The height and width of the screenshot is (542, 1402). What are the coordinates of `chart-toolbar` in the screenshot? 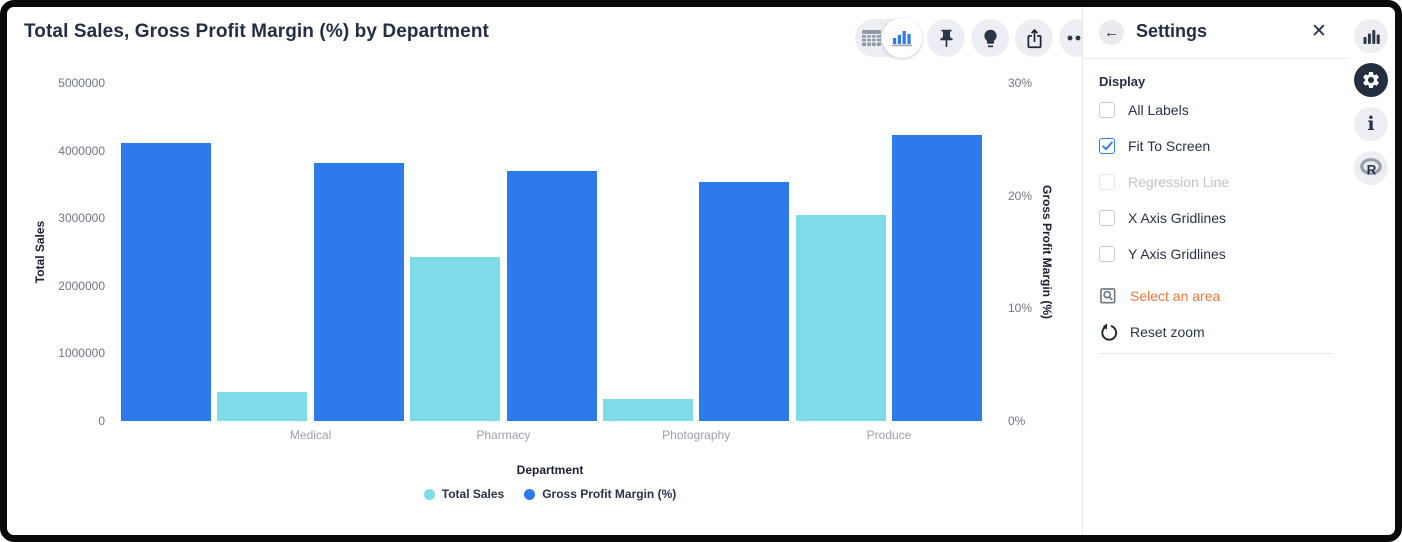 It's located at (976, 38).